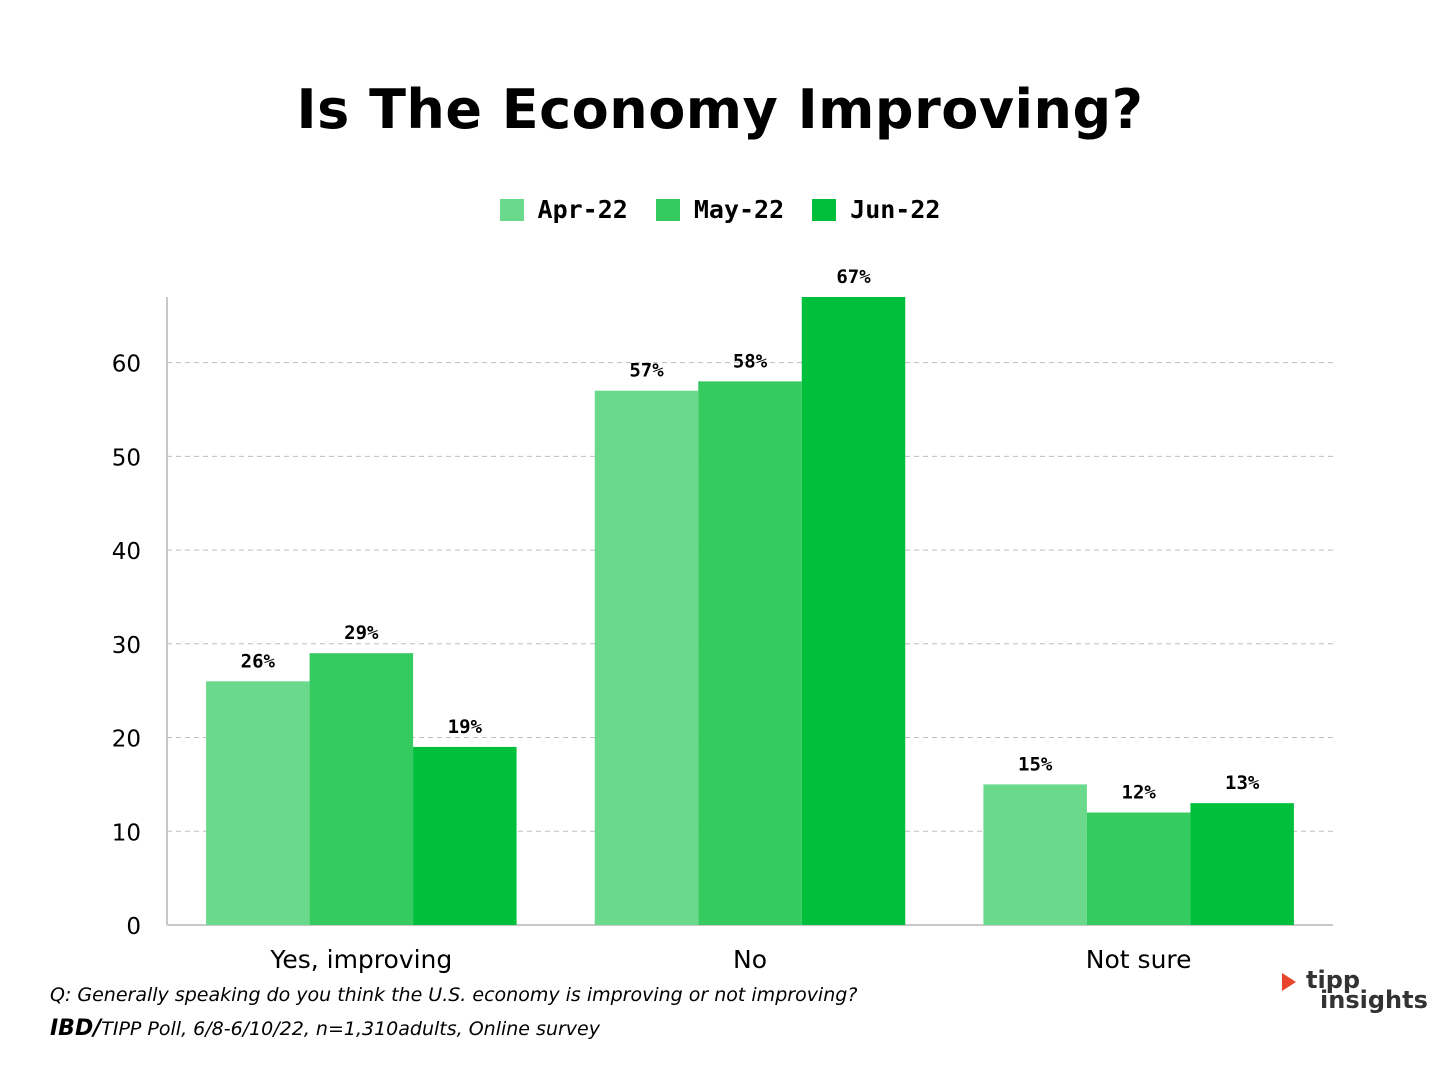 This screenshot has height=1080, width=1440. I want to click on tipp-insights-logo: tipp insights, so click(1355, 991).